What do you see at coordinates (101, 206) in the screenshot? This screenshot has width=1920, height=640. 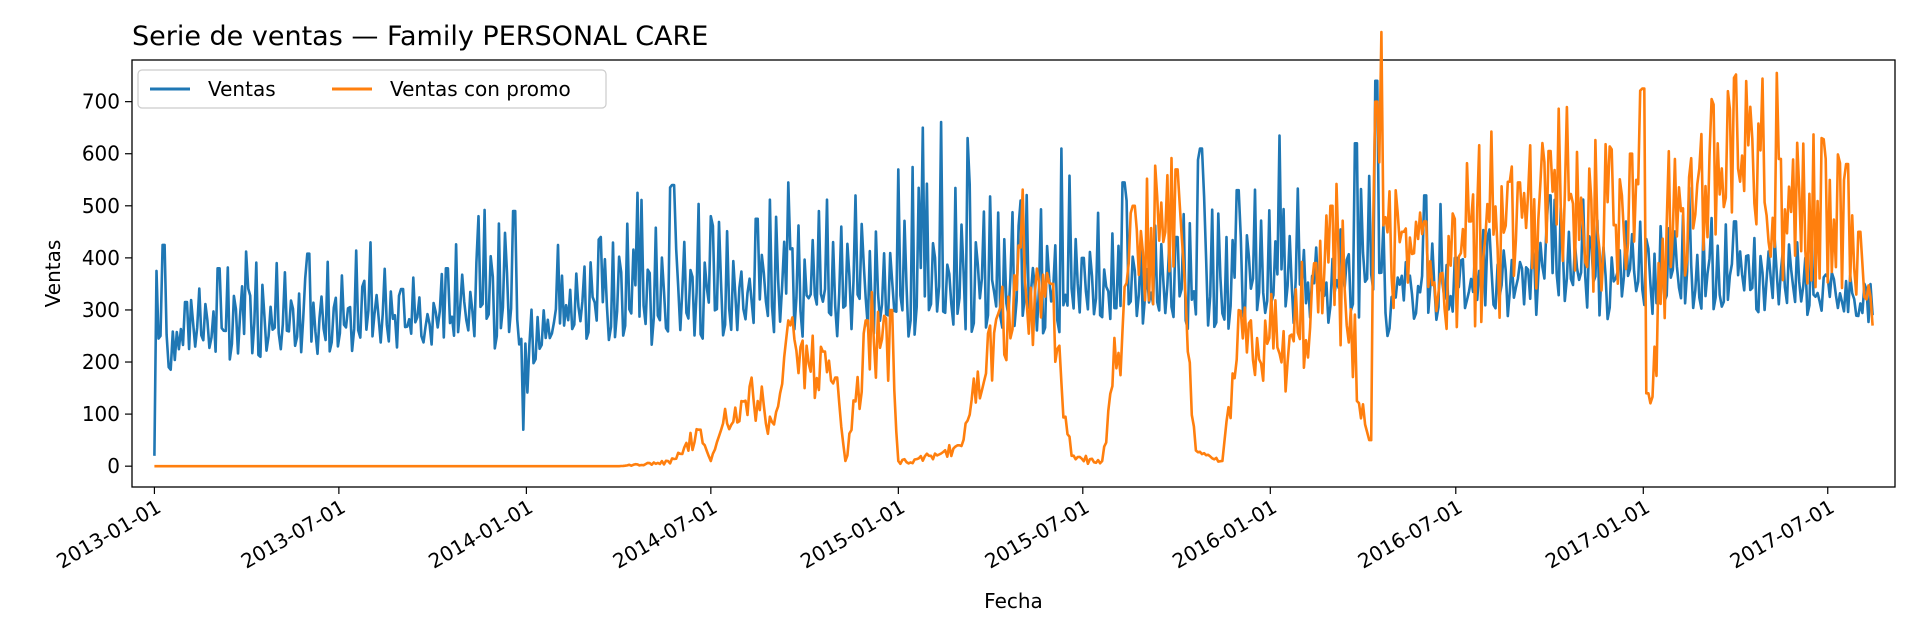 I see `y-tick-label: 500` at bounding box center [101, 206].